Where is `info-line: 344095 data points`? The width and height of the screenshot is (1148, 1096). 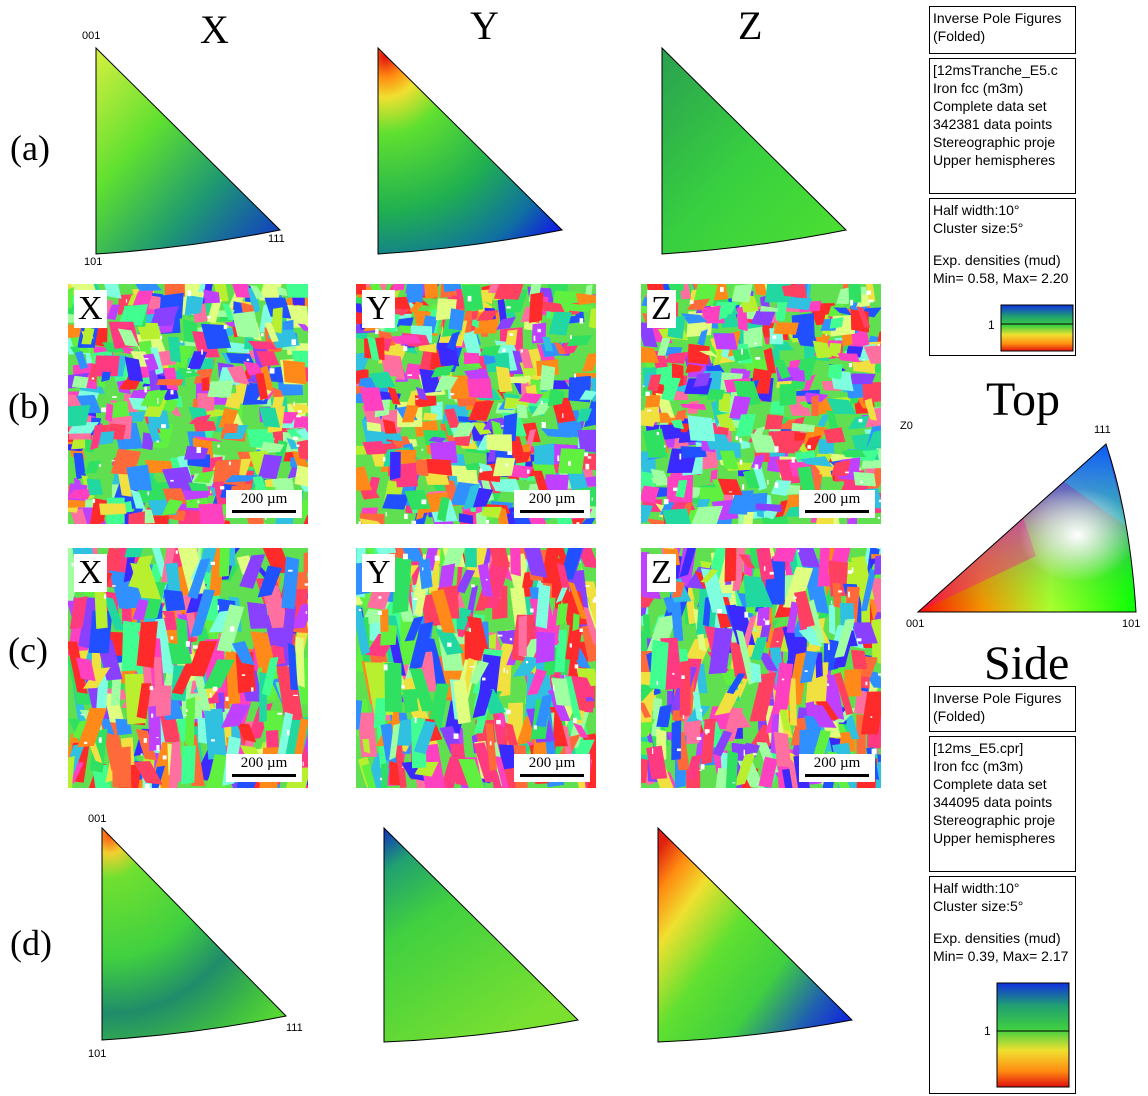 info-line: 344095 data points is located at coordinates (993, 802).